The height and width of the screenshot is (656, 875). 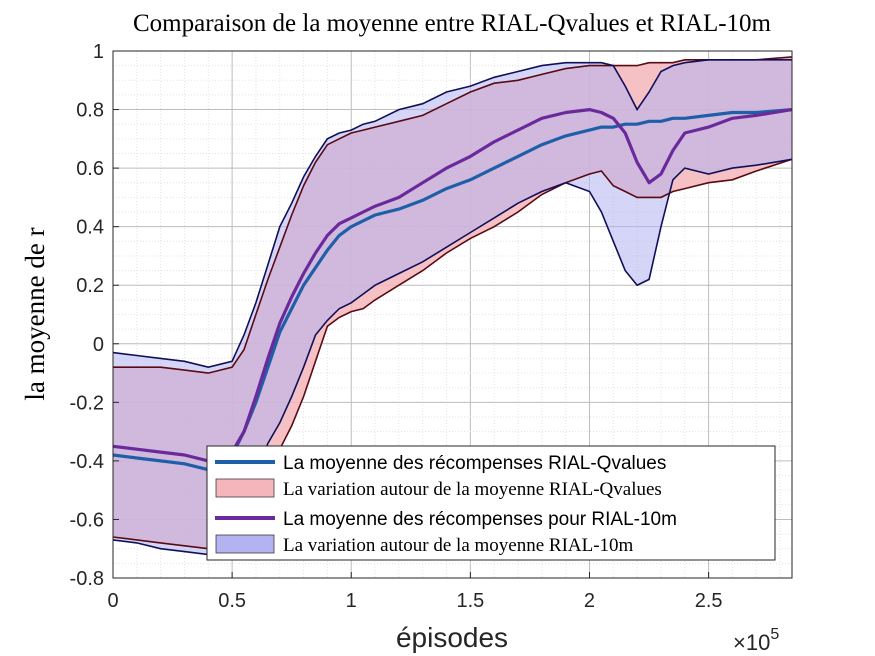 I want to click on y-tick-label: 1, so click(x=98, y=52).